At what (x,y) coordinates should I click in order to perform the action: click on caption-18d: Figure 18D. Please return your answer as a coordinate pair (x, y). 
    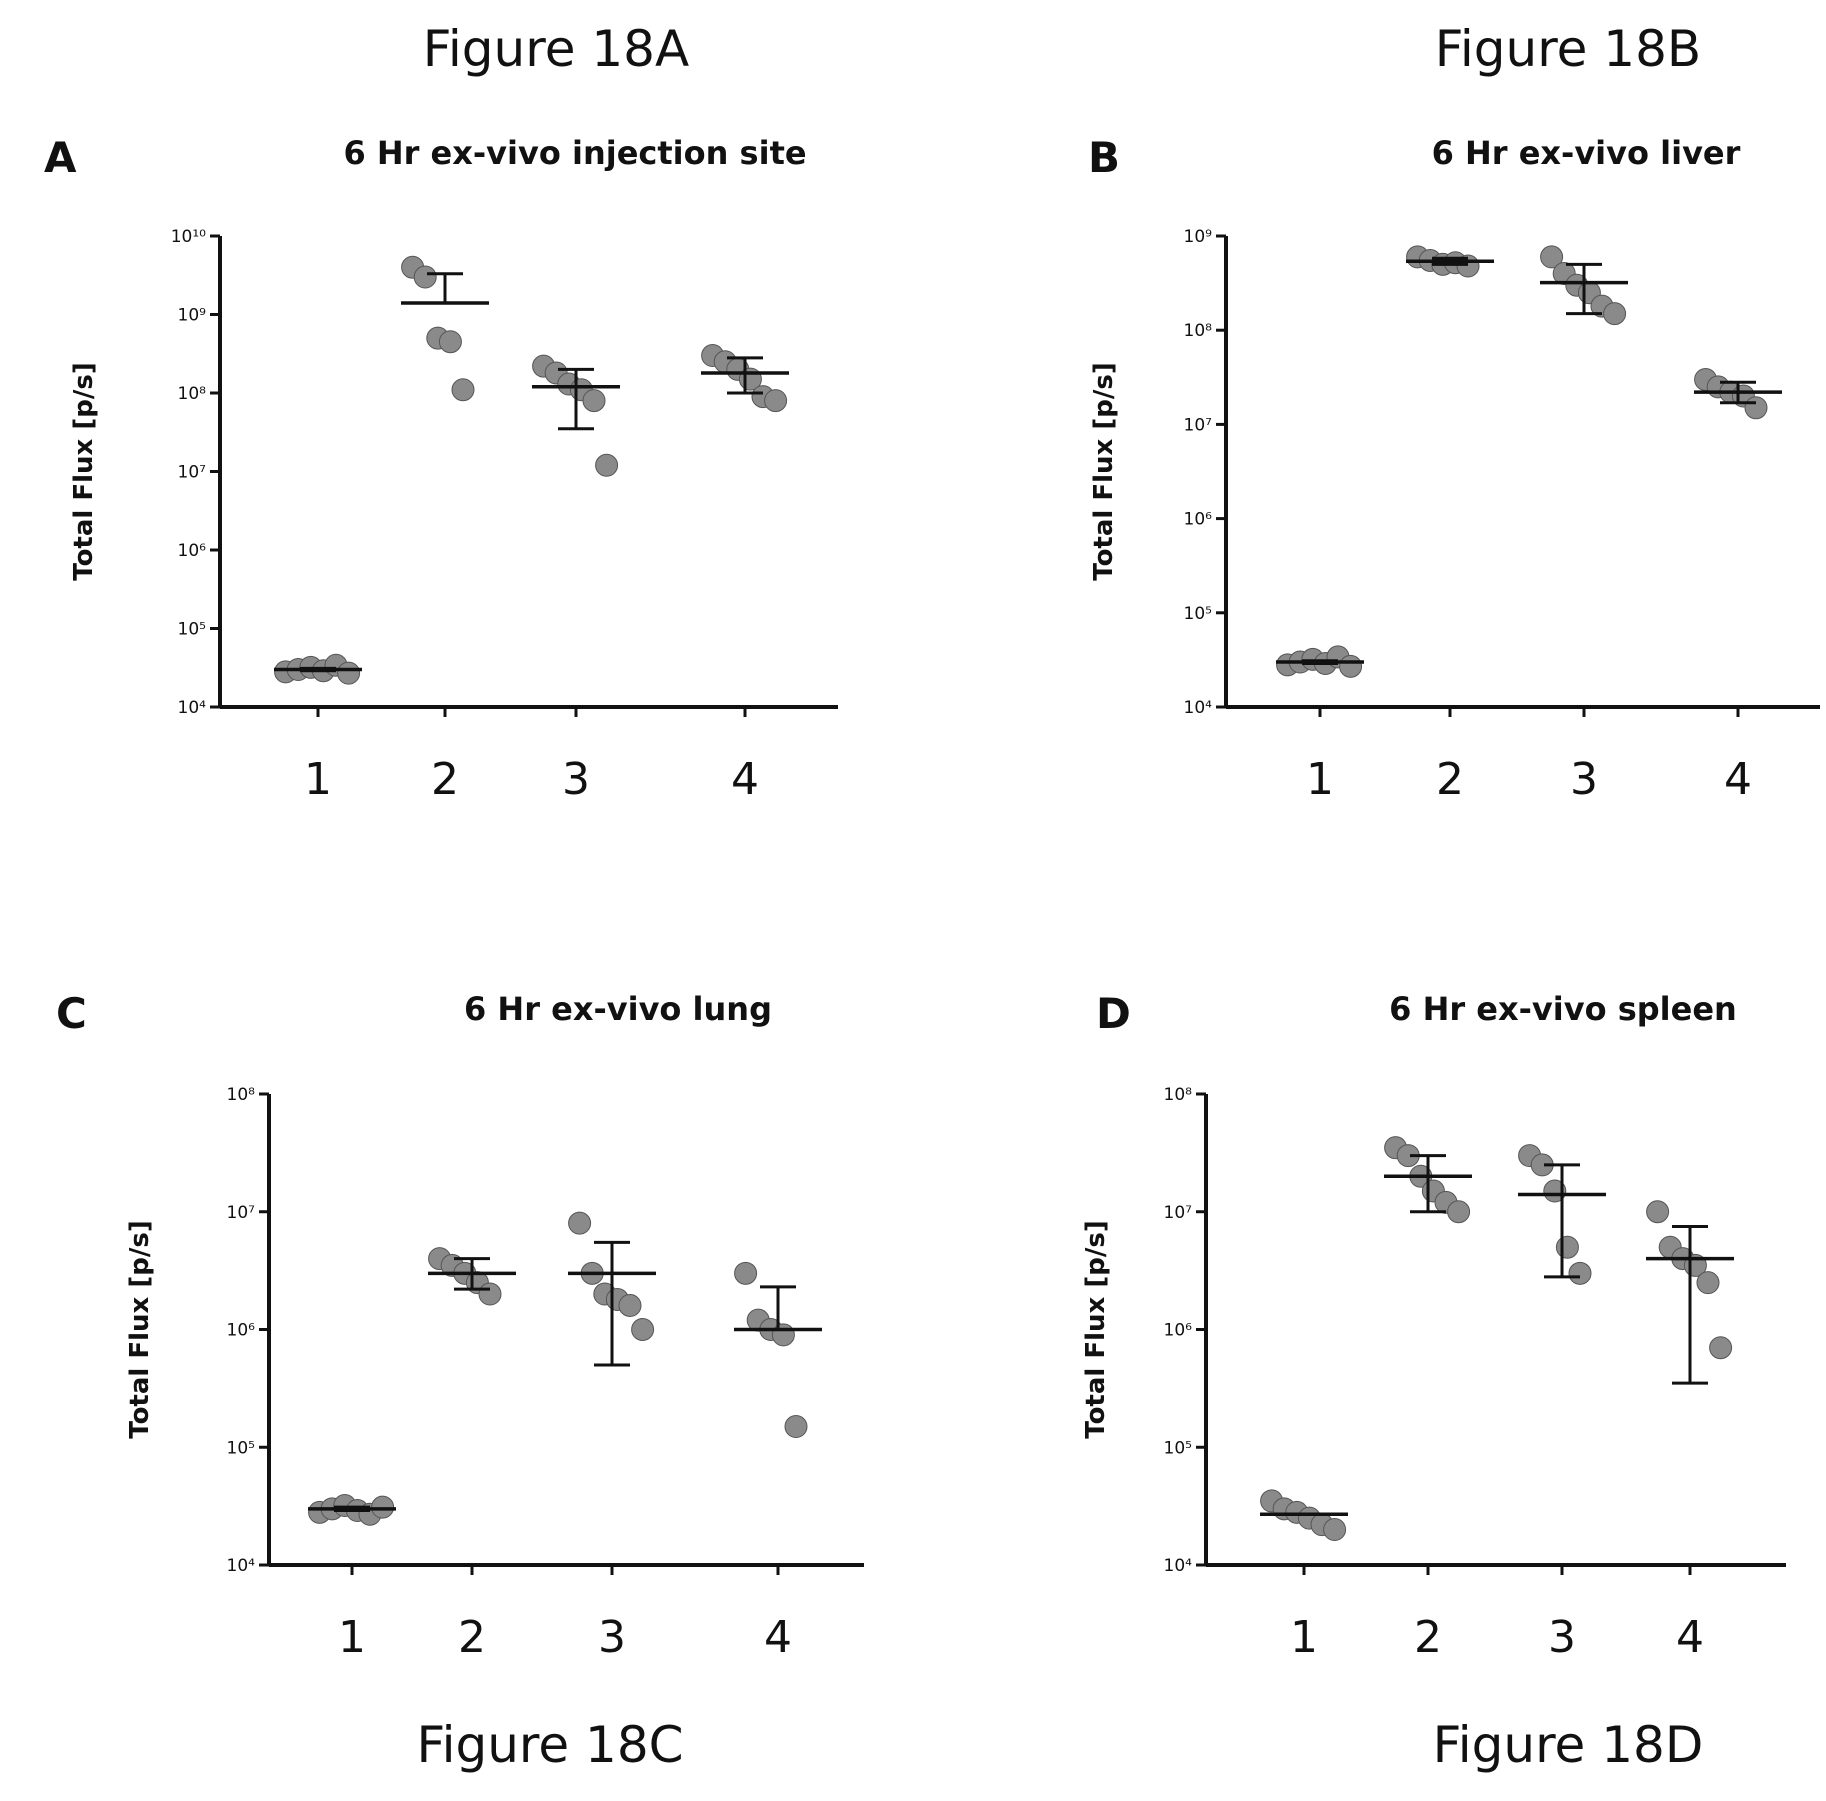
    Looking at the image, I should click on (1568, 1745).